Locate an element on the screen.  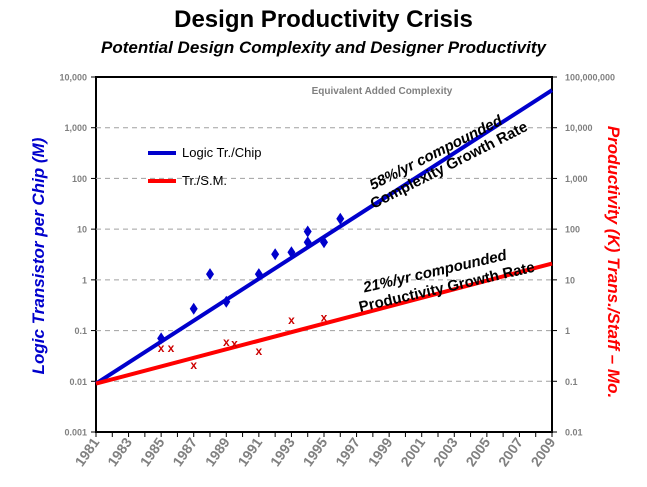
x-tick-label: 1995 is located at coordinates (314, 451).